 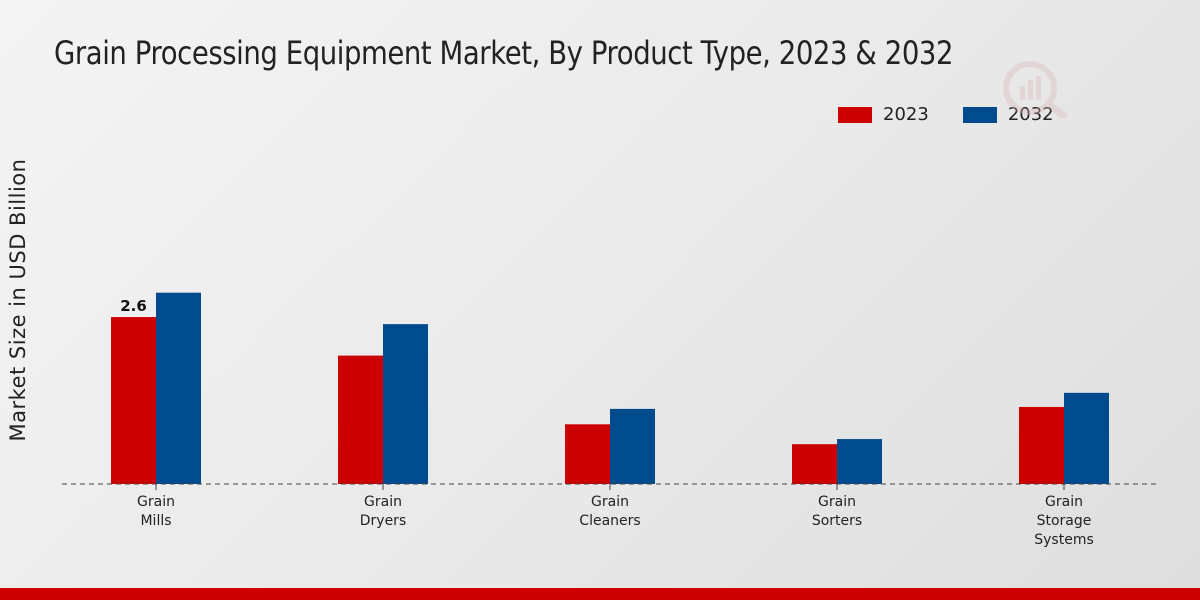 I want to click on x-tick-label: Grain Mills, so click(x=156, y=511).